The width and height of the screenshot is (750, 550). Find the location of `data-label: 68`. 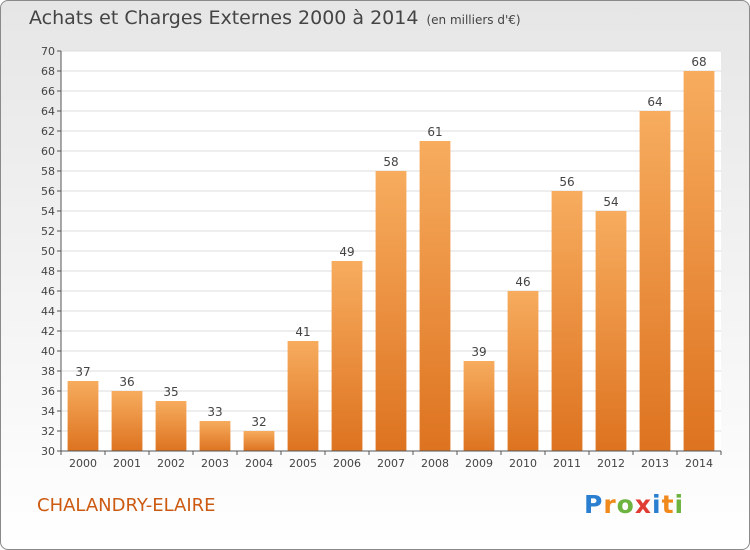

data-label: 68 is located at coordinates (698, 62).